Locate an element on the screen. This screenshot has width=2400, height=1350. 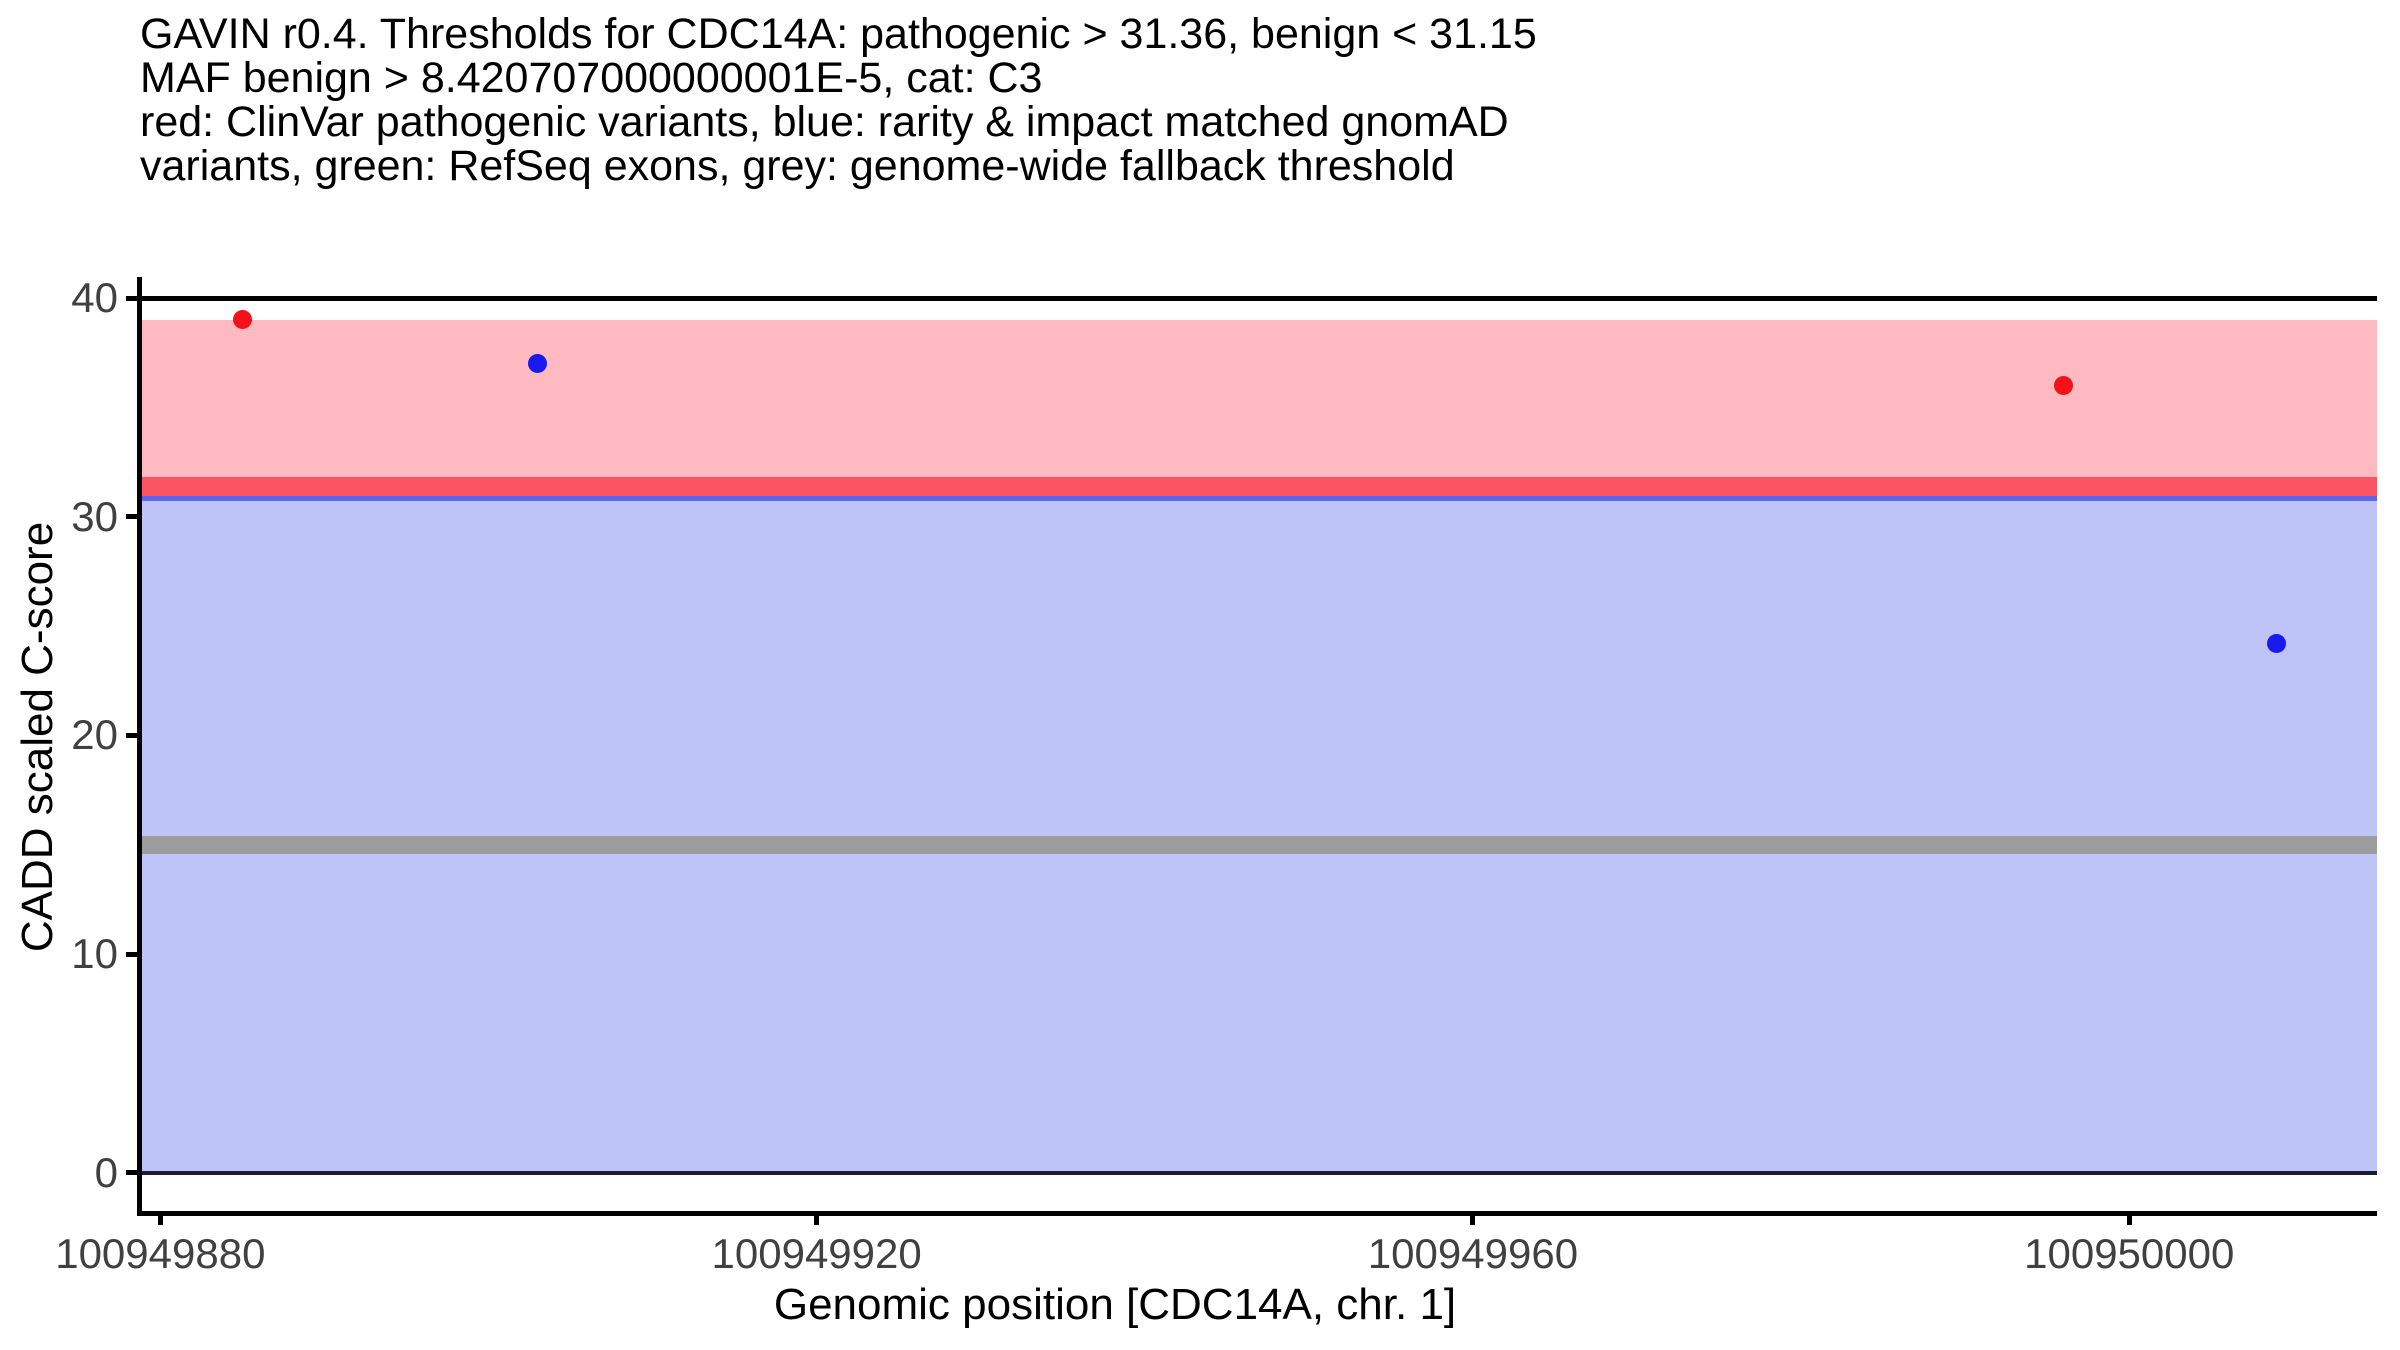
panel-top-border is located at coordinates (1257, 298).